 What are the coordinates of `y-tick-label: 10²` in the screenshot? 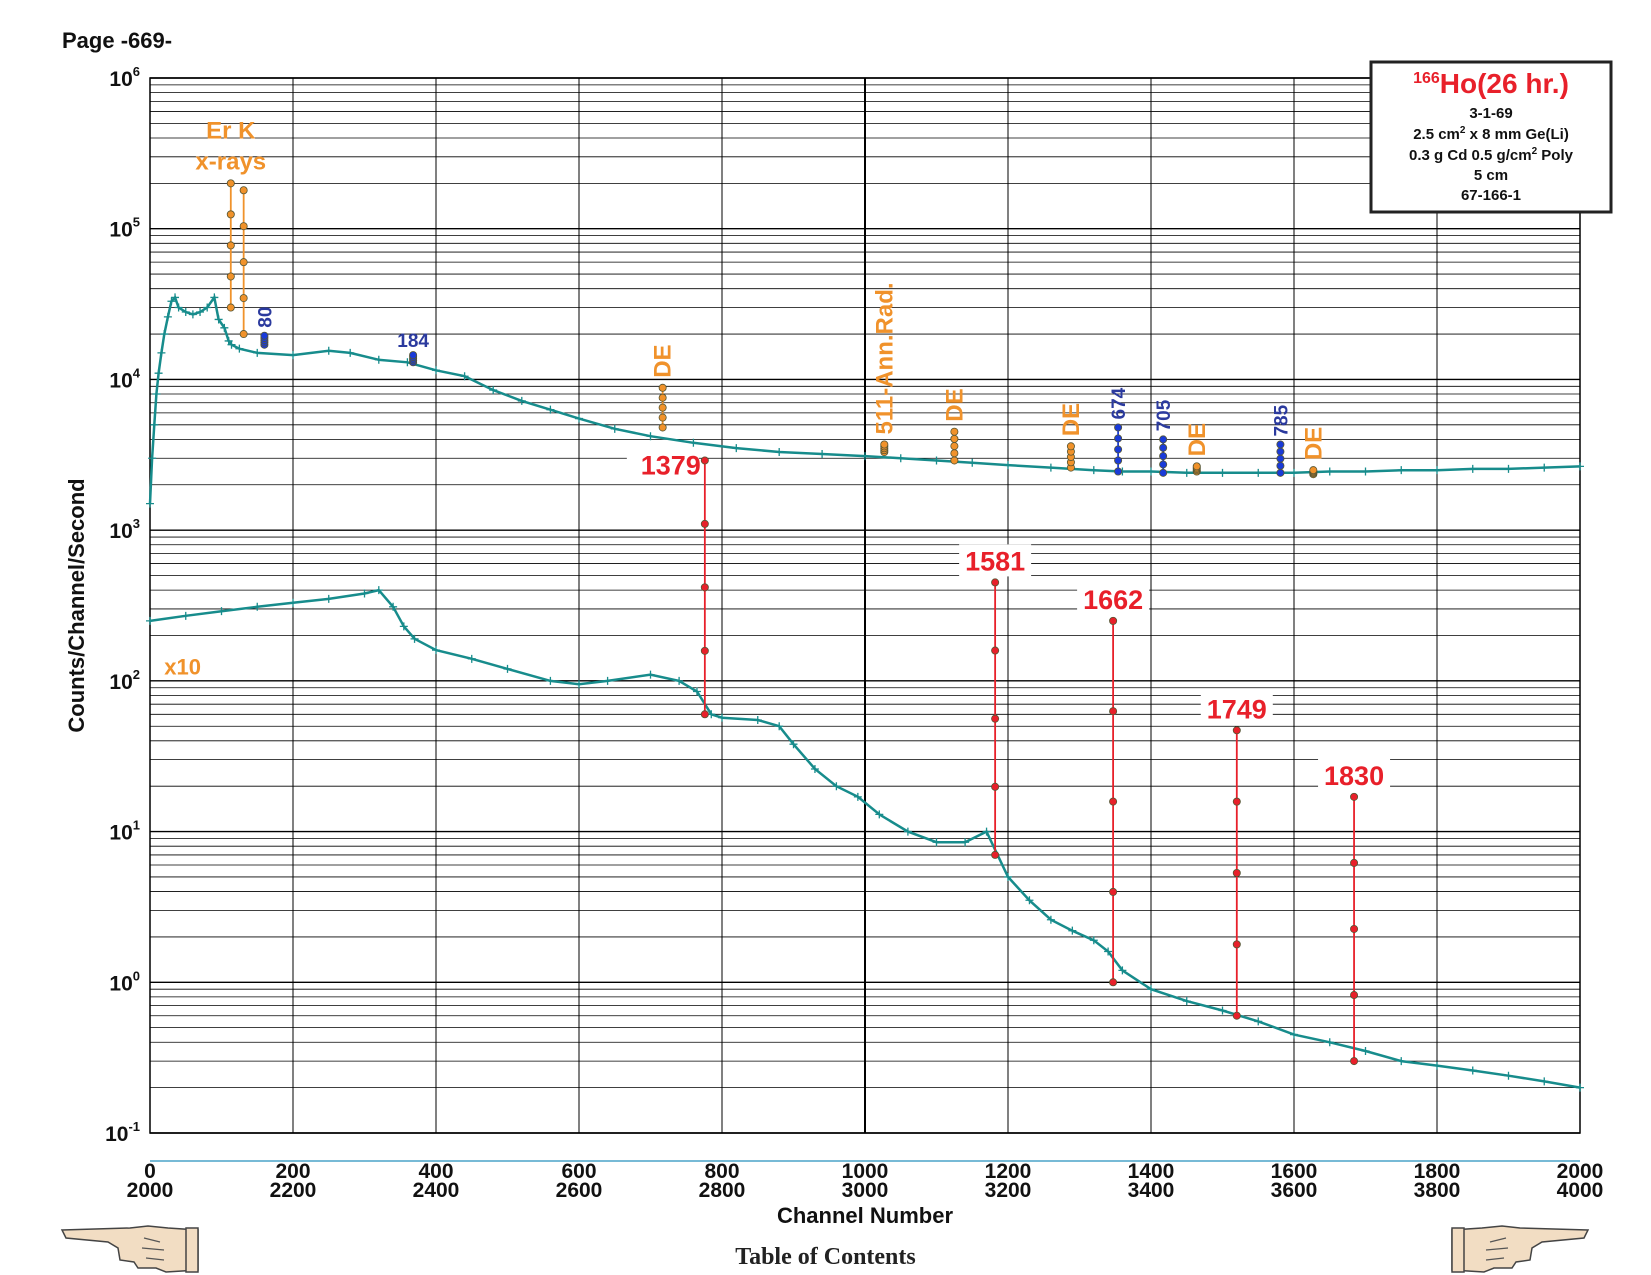 It's located at (124, 680).